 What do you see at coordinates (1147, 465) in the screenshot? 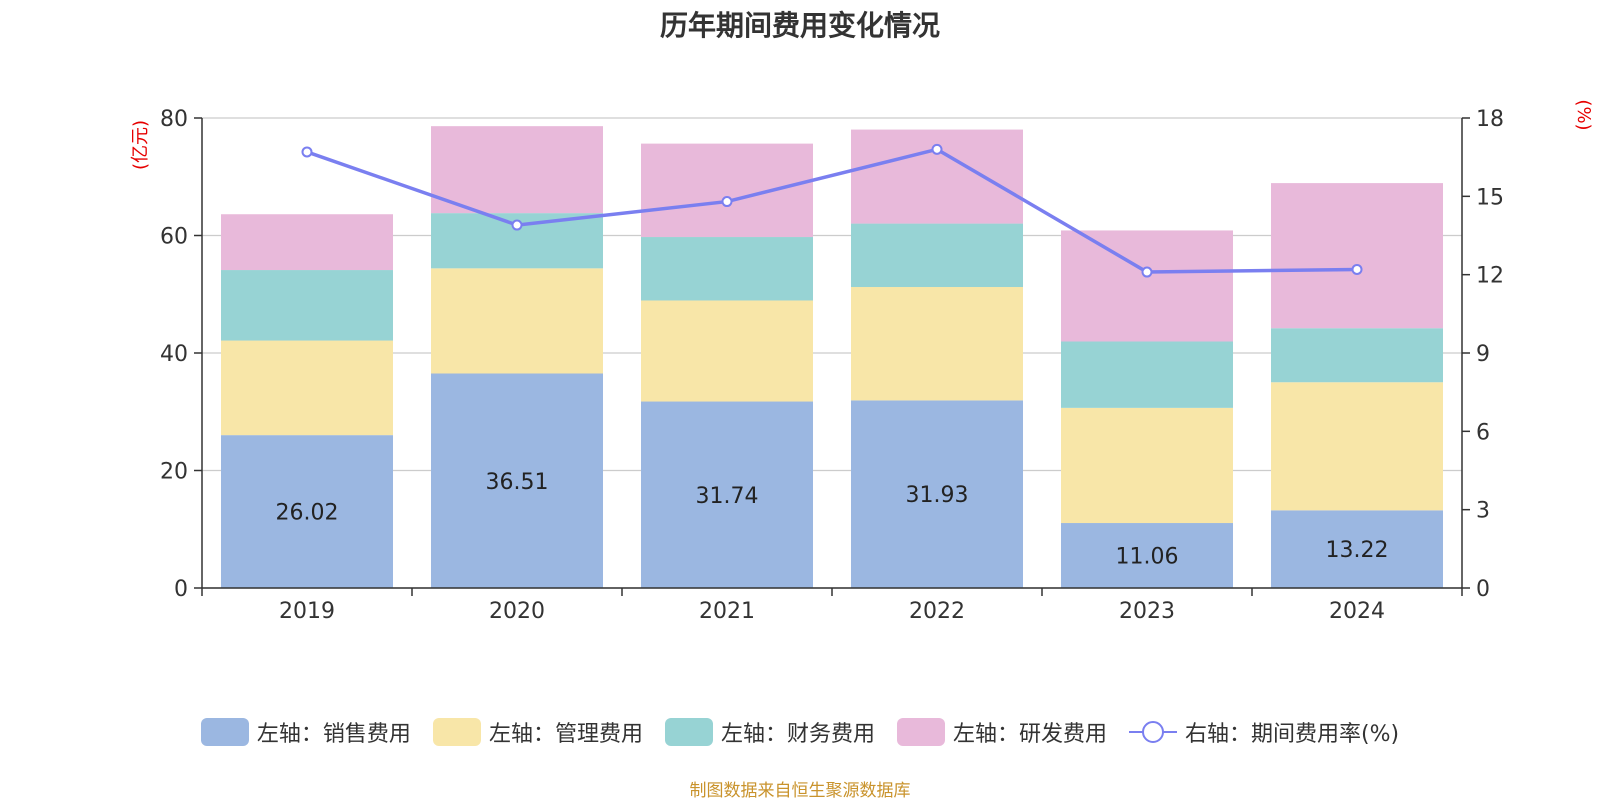
I see `bar-segment-1-2023` at bounding box center [1147, 465].